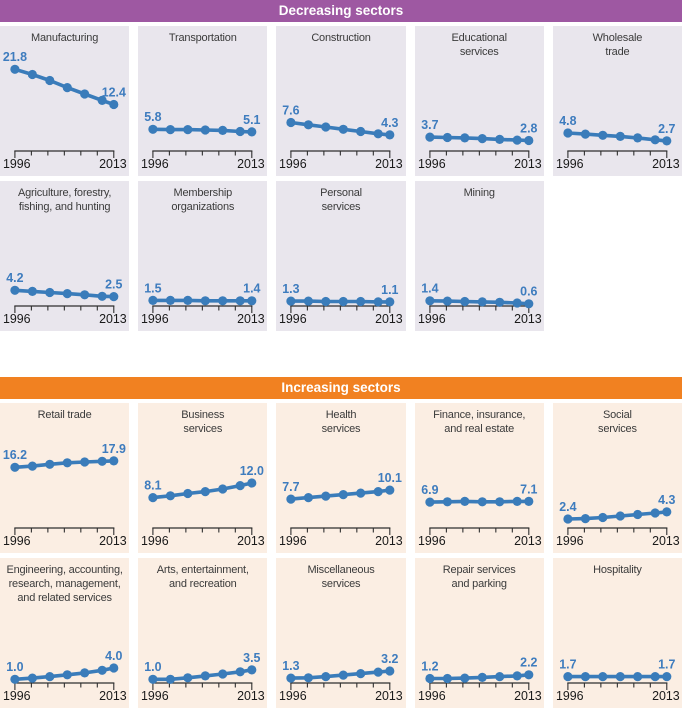 This screenshot has width=682, height=713. Describe the element at coordinates (528, 128) in the screenshot. I see `end-value-label: 2.8` at that location.